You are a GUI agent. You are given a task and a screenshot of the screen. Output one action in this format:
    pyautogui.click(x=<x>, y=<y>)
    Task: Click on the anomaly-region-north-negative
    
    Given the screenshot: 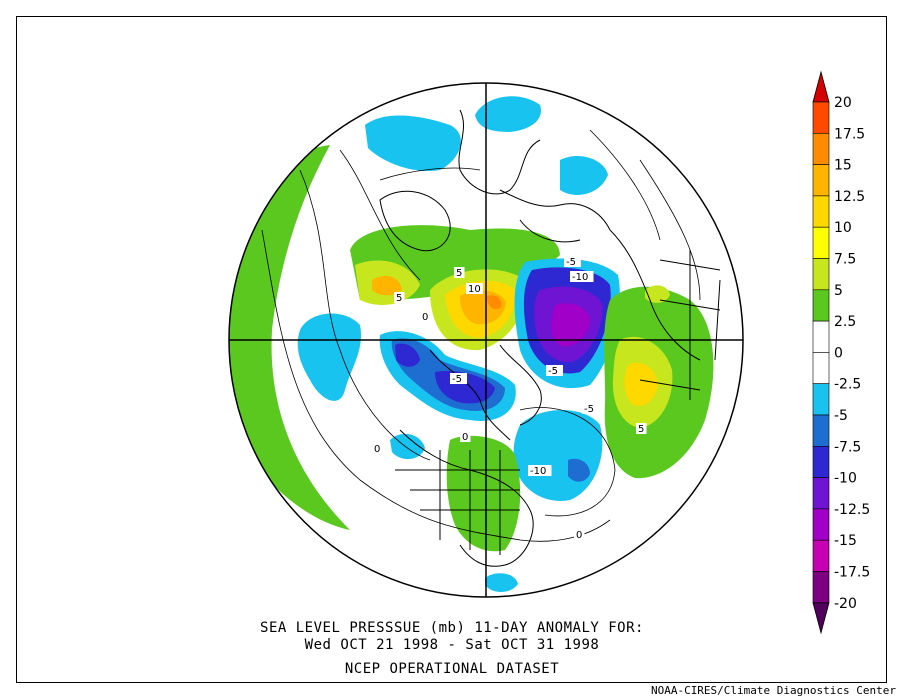 What is the action you would take?
    pyautogui.click(x=413, y=143)
    